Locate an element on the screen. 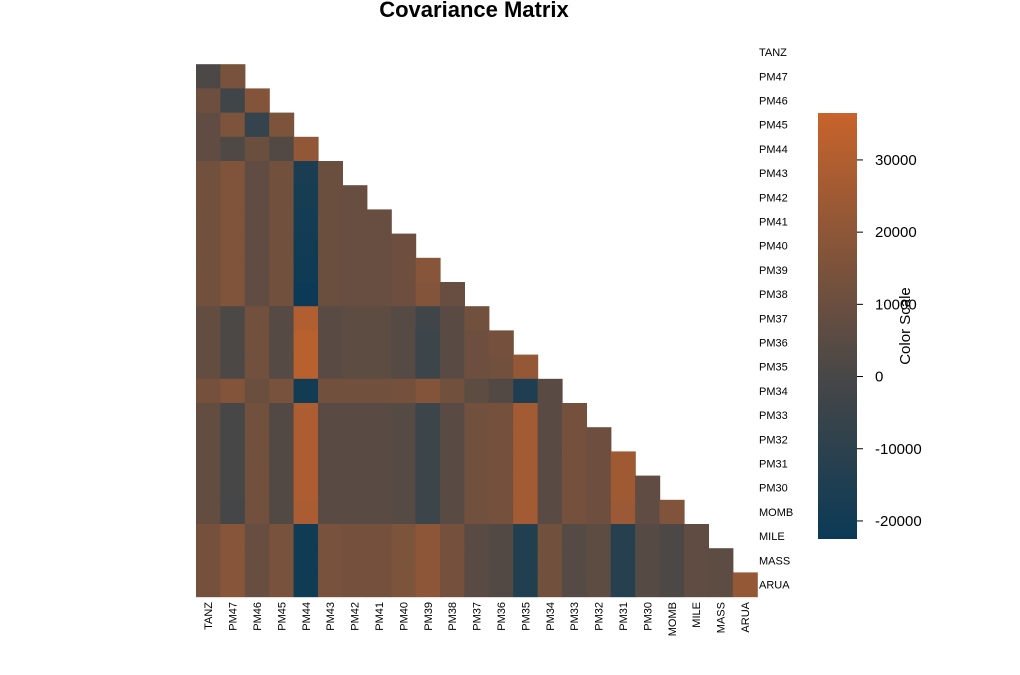  heatmap-cell-mile-pm39 is located at coordinates (428, 536).